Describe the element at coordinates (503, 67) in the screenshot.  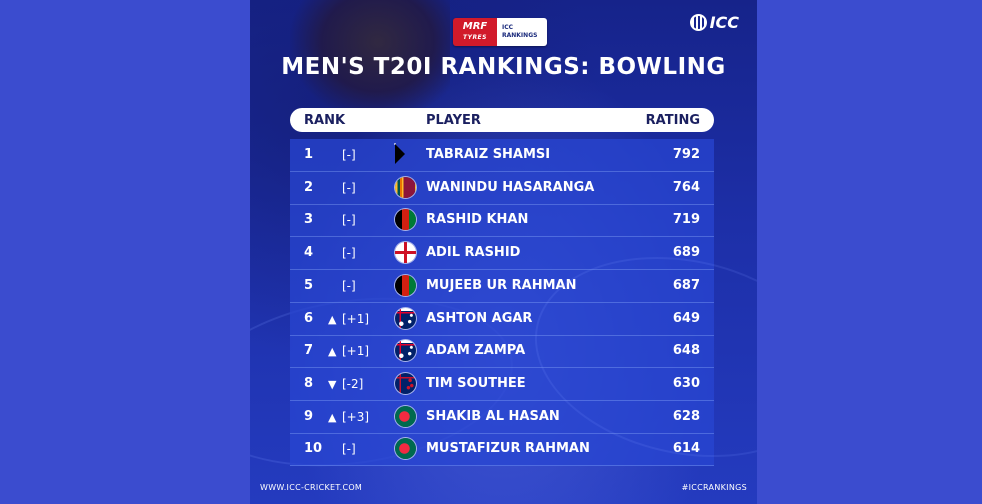
I see `page-title: MEN'S T20I RANKINGS: BOWLING` at that location.